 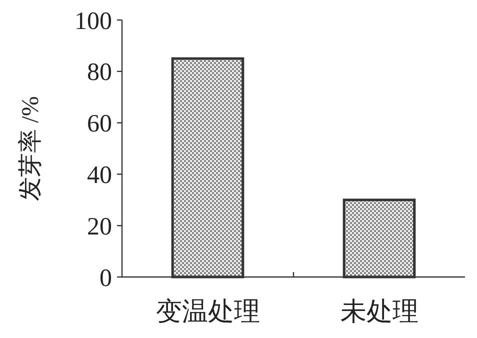 I want to click on y-tick-label: 60, so click(x=99, y=124).